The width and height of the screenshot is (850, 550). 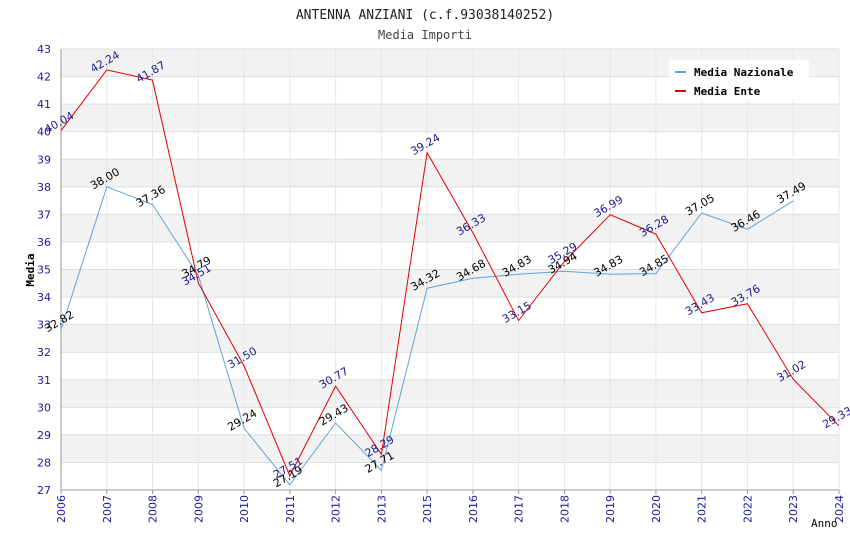 I want to click on x-tick-label: 2018, so click(x=564, y=509).